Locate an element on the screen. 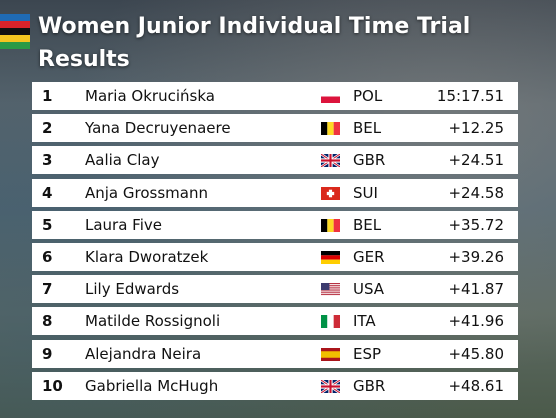 Image resolution: width=556 pixels, height=418 pixels. rank: 2 is located at coordinates (47, 128).